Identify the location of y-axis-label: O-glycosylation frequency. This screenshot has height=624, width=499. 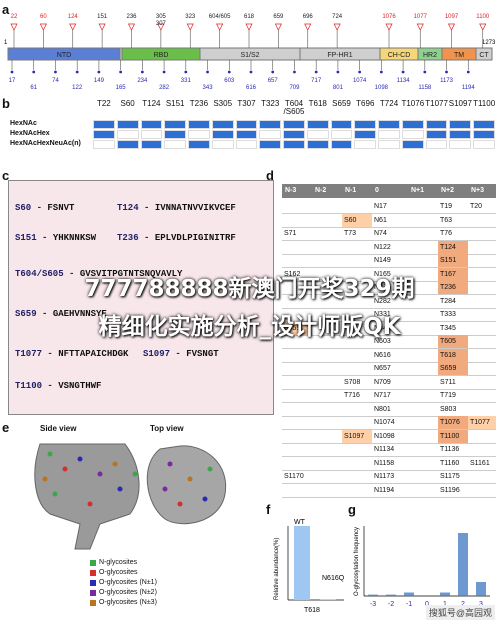
(357, 561).